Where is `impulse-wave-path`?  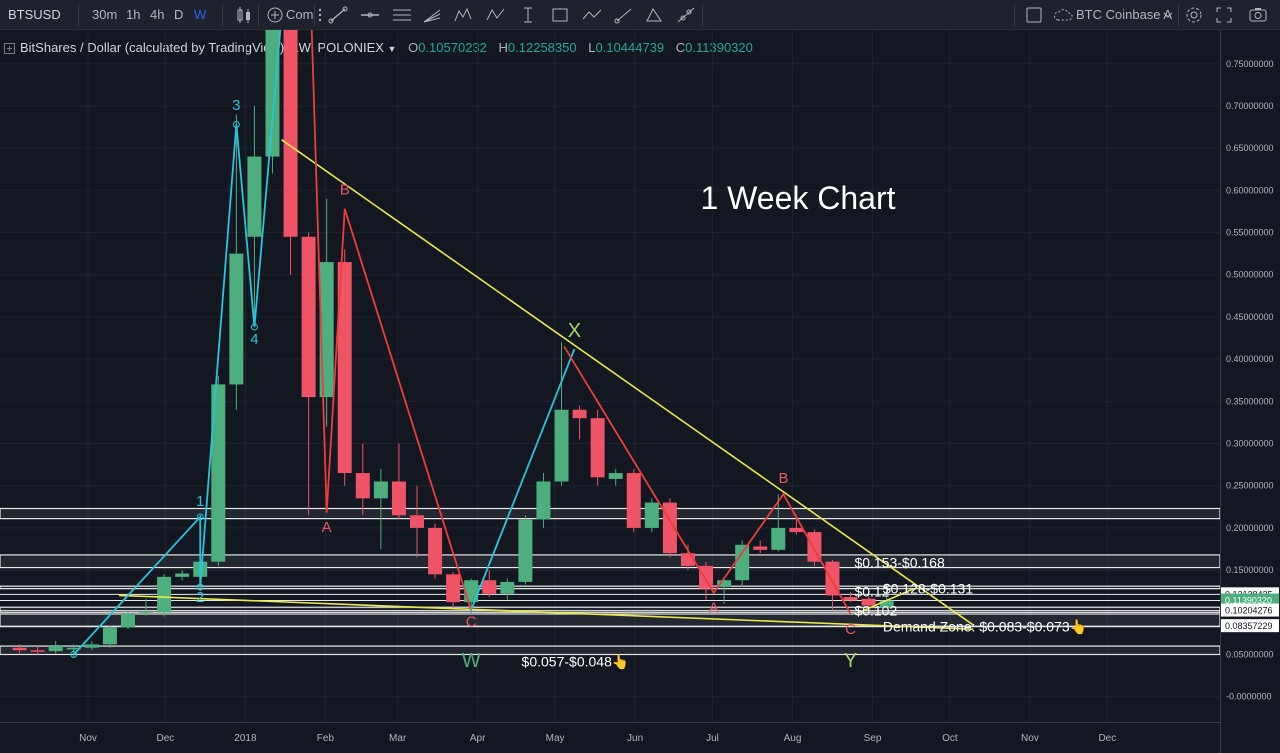 impulse-wave-path is located at coordinates (182, 343).